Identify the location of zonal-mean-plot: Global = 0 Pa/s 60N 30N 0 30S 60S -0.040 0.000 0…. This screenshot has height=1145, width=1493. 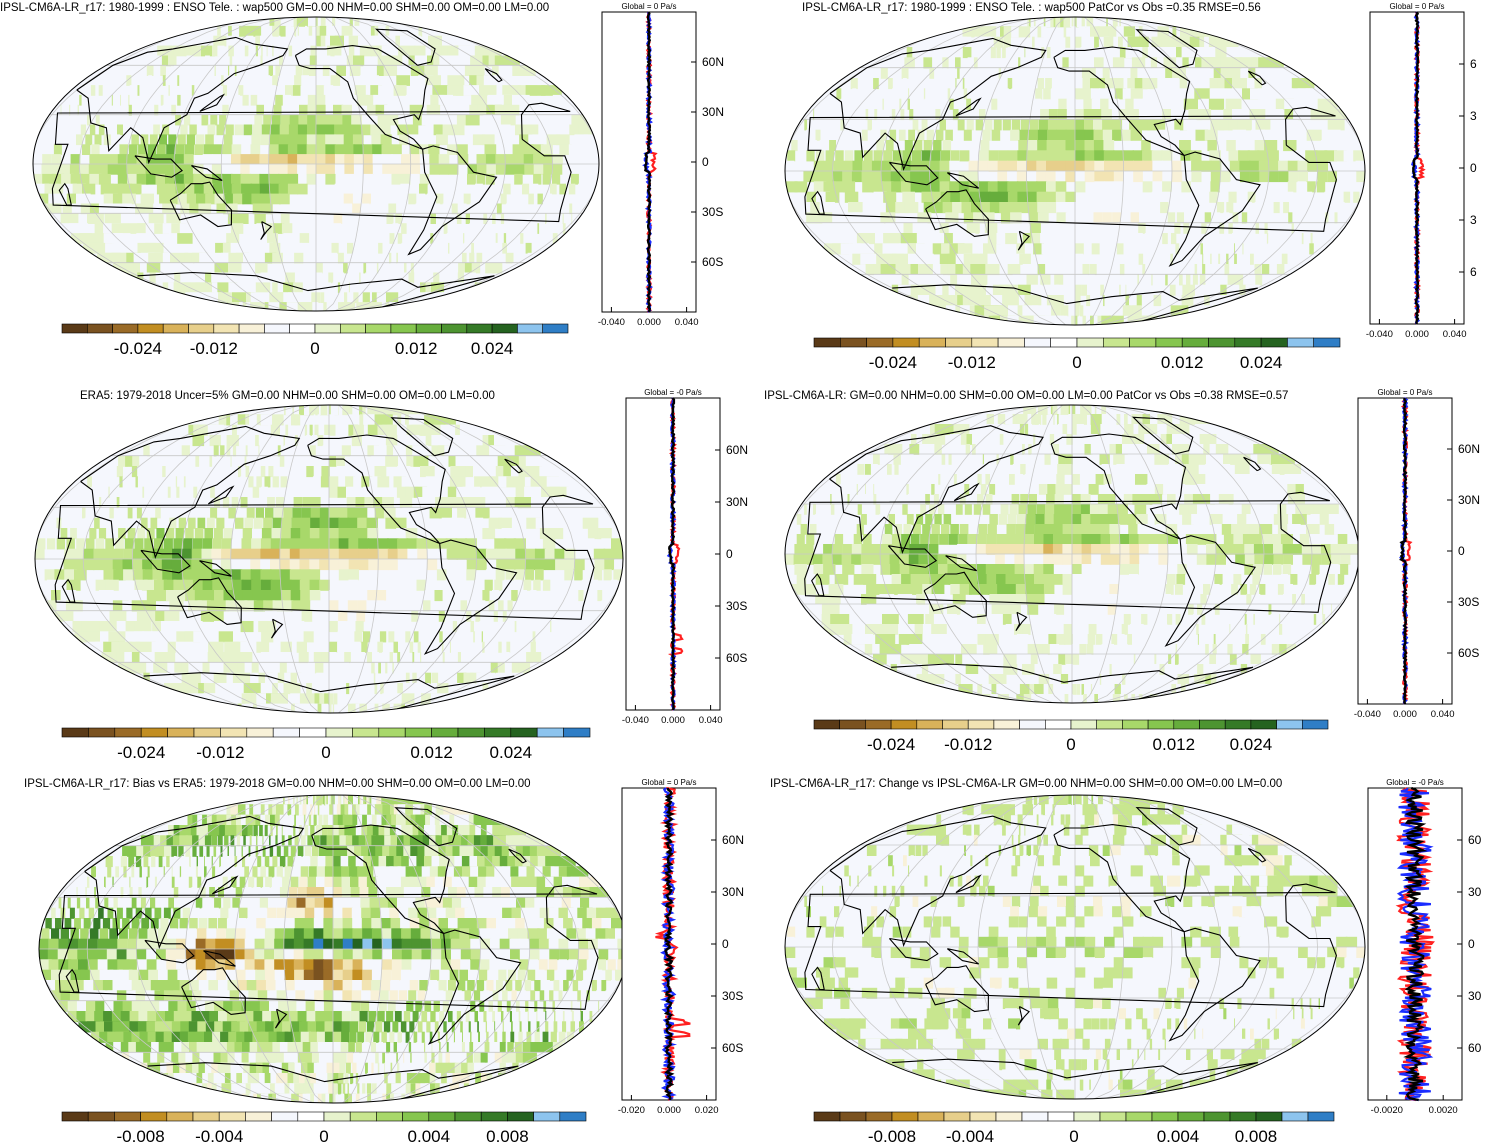
(661, 165).